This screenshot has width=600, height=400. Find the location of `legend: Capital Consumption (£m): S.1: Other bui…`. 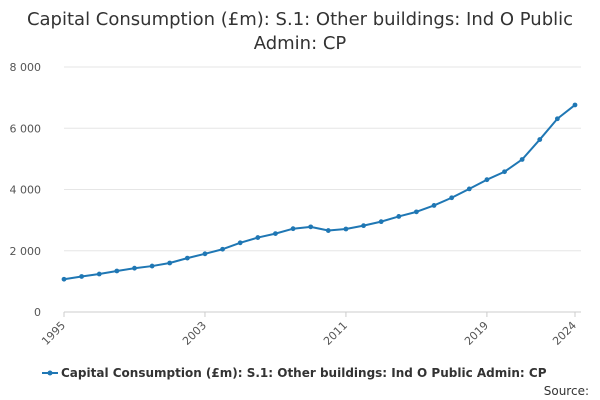

legend: Capital Consumption (£m): S.1: Other bui… is located at coordinates (294, 373).